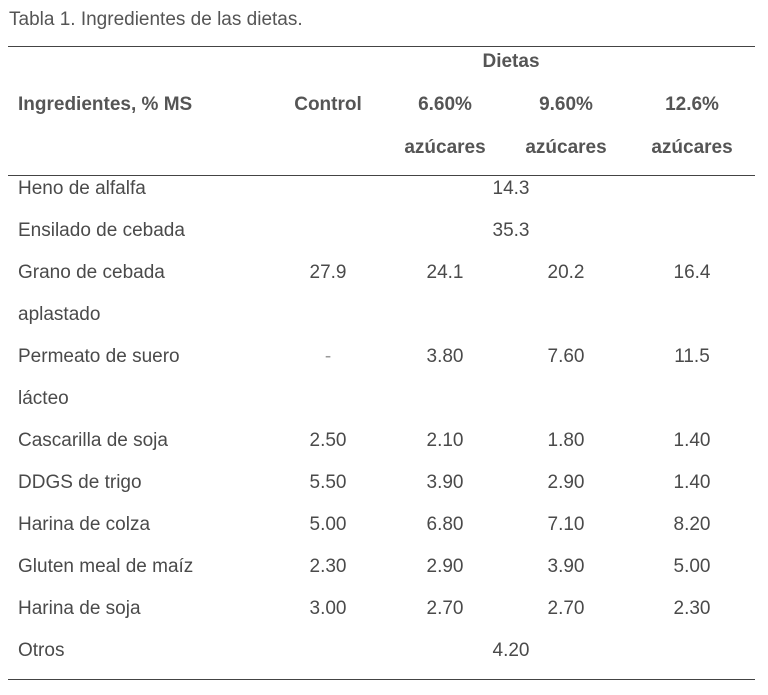 This screenshot has width=768, height=695. I want to click on row-diet1-value: 24.1, so click(445, 272).